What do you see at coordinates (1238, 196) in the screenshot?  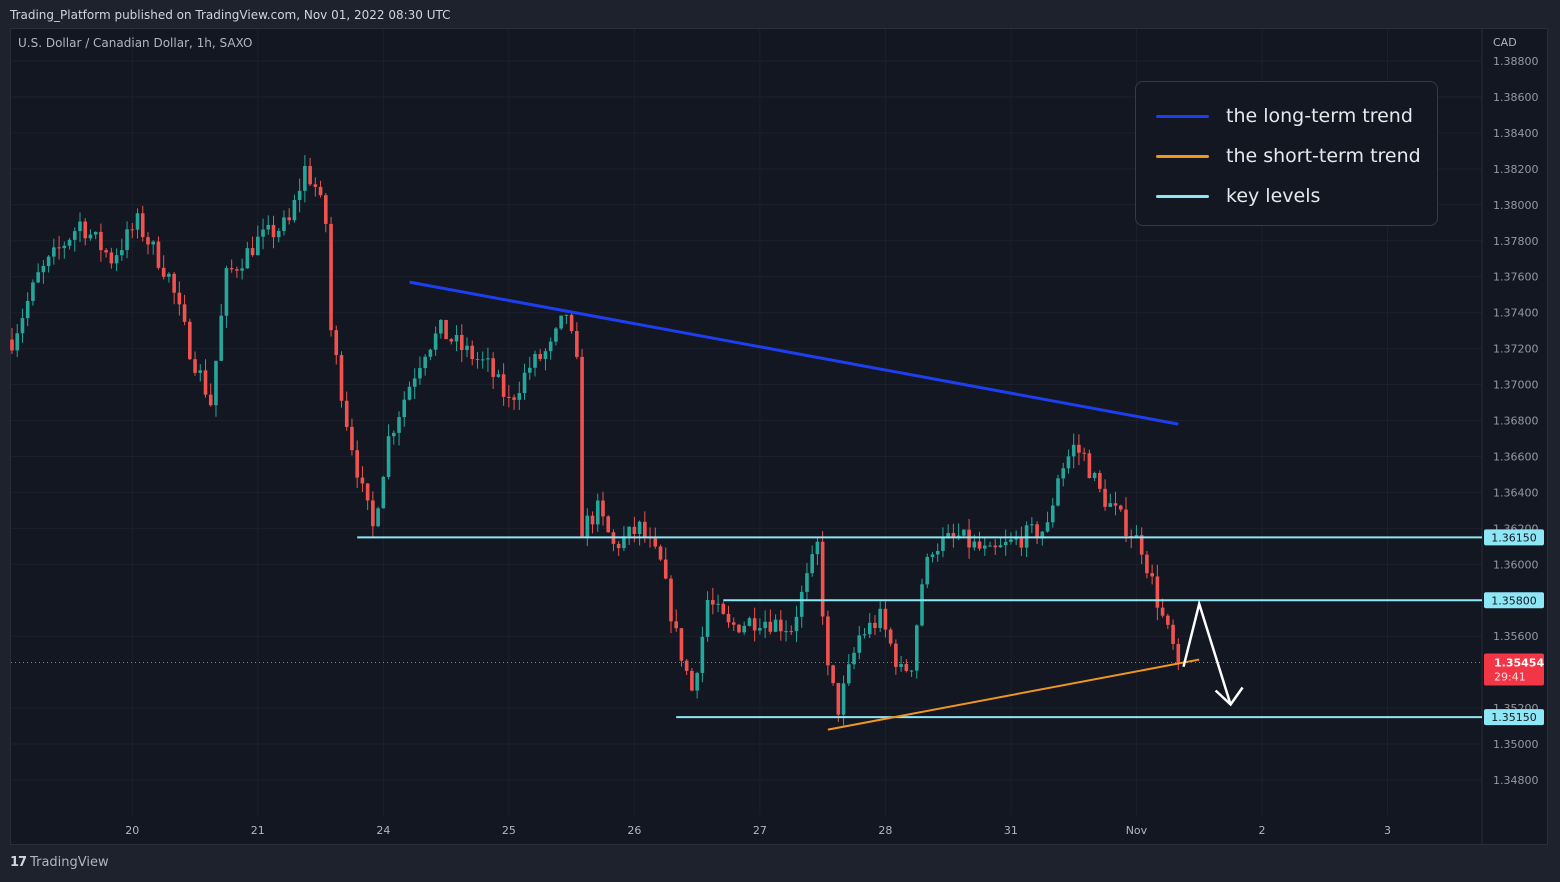 I see `legend-item-key-levels: key levels` at bounding box center [1238, 196].